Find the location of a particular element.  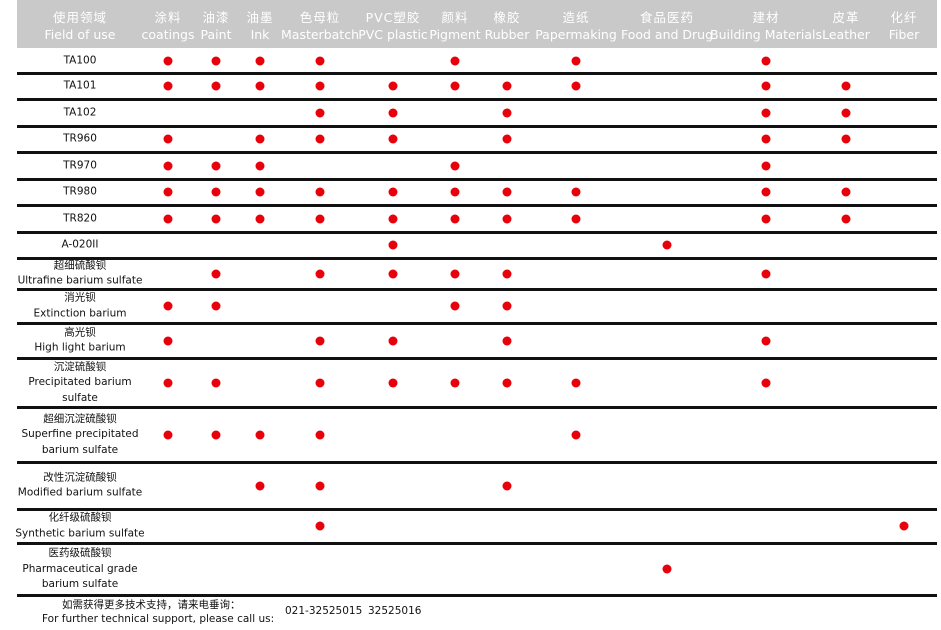

row-label: 消光钡 Extinction barium is located at coordinates (80, 306).